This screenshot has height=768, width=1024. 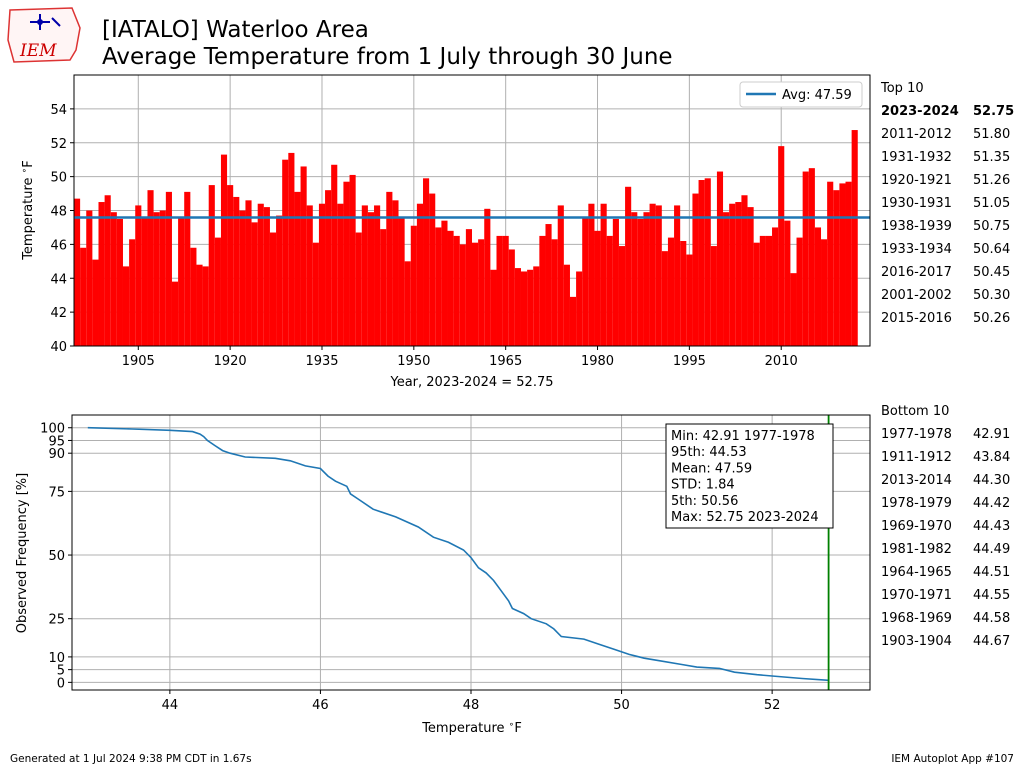 I want to click on bottom10-season: 1964-1965, so click(x=916, y=572).